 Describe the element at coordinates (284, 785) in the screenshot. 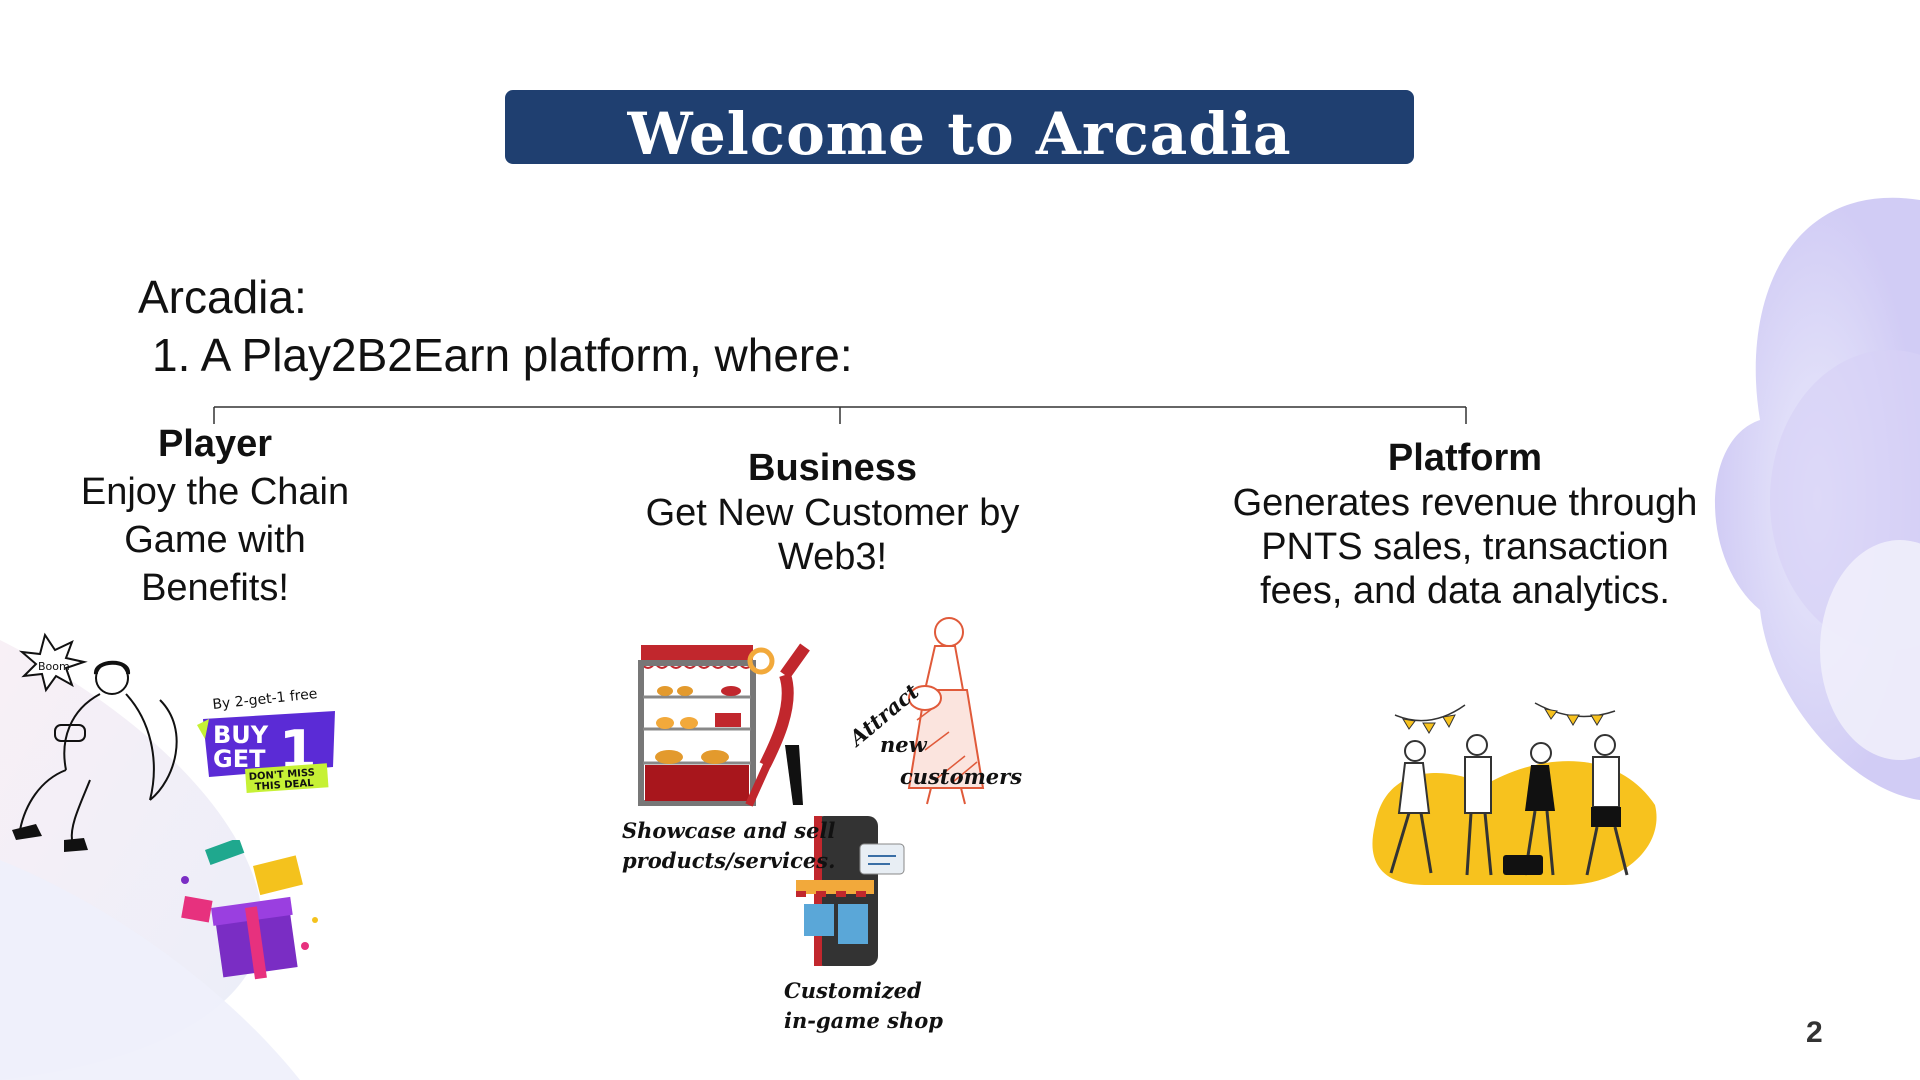

I see `badge-deal-text-2: THIS DEAL` at that location.